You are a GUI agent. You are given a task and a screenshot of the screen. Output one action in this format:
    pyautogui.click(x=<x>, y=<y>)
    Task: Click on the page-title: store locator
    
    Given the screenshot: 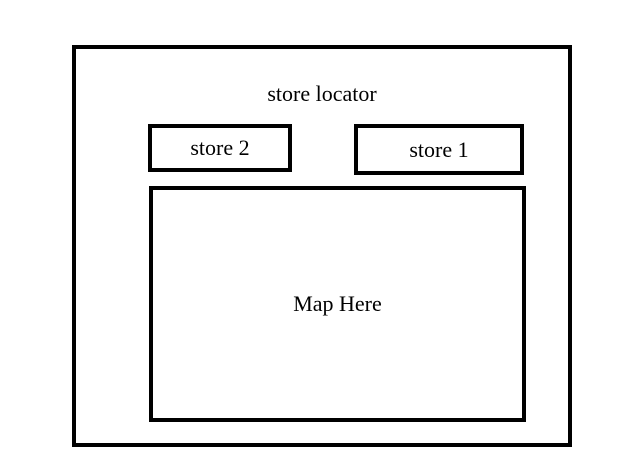 What is the action you would take?
    pyautogui.click(x=322, y=93)
    